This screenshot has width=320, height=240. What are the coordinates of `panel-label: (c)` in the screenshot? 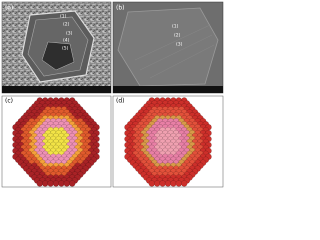 It's located at (9, 101).